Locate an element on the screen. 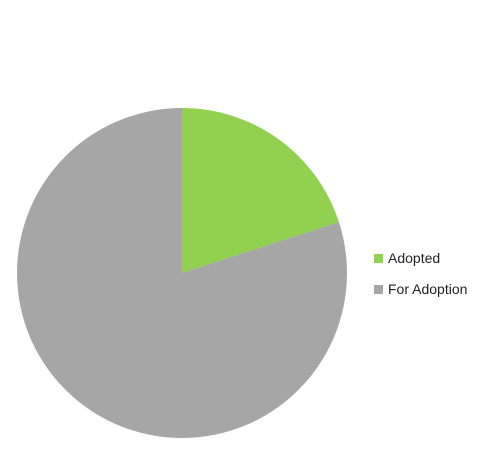 This screenshot has width=501, height=462. legend-swatch-for-adoption is located at coordinates (378, 289).